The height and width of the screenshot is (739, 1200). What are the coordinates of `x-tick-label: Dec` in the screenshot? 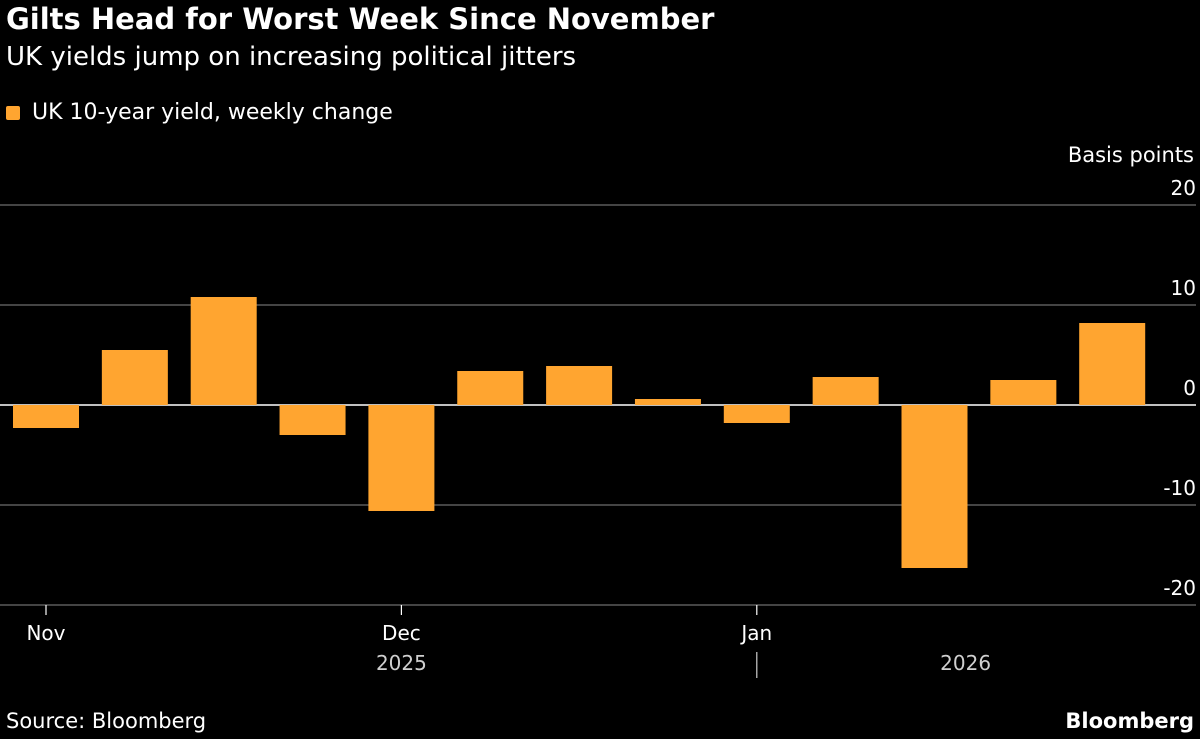 It's located at (401, 633).